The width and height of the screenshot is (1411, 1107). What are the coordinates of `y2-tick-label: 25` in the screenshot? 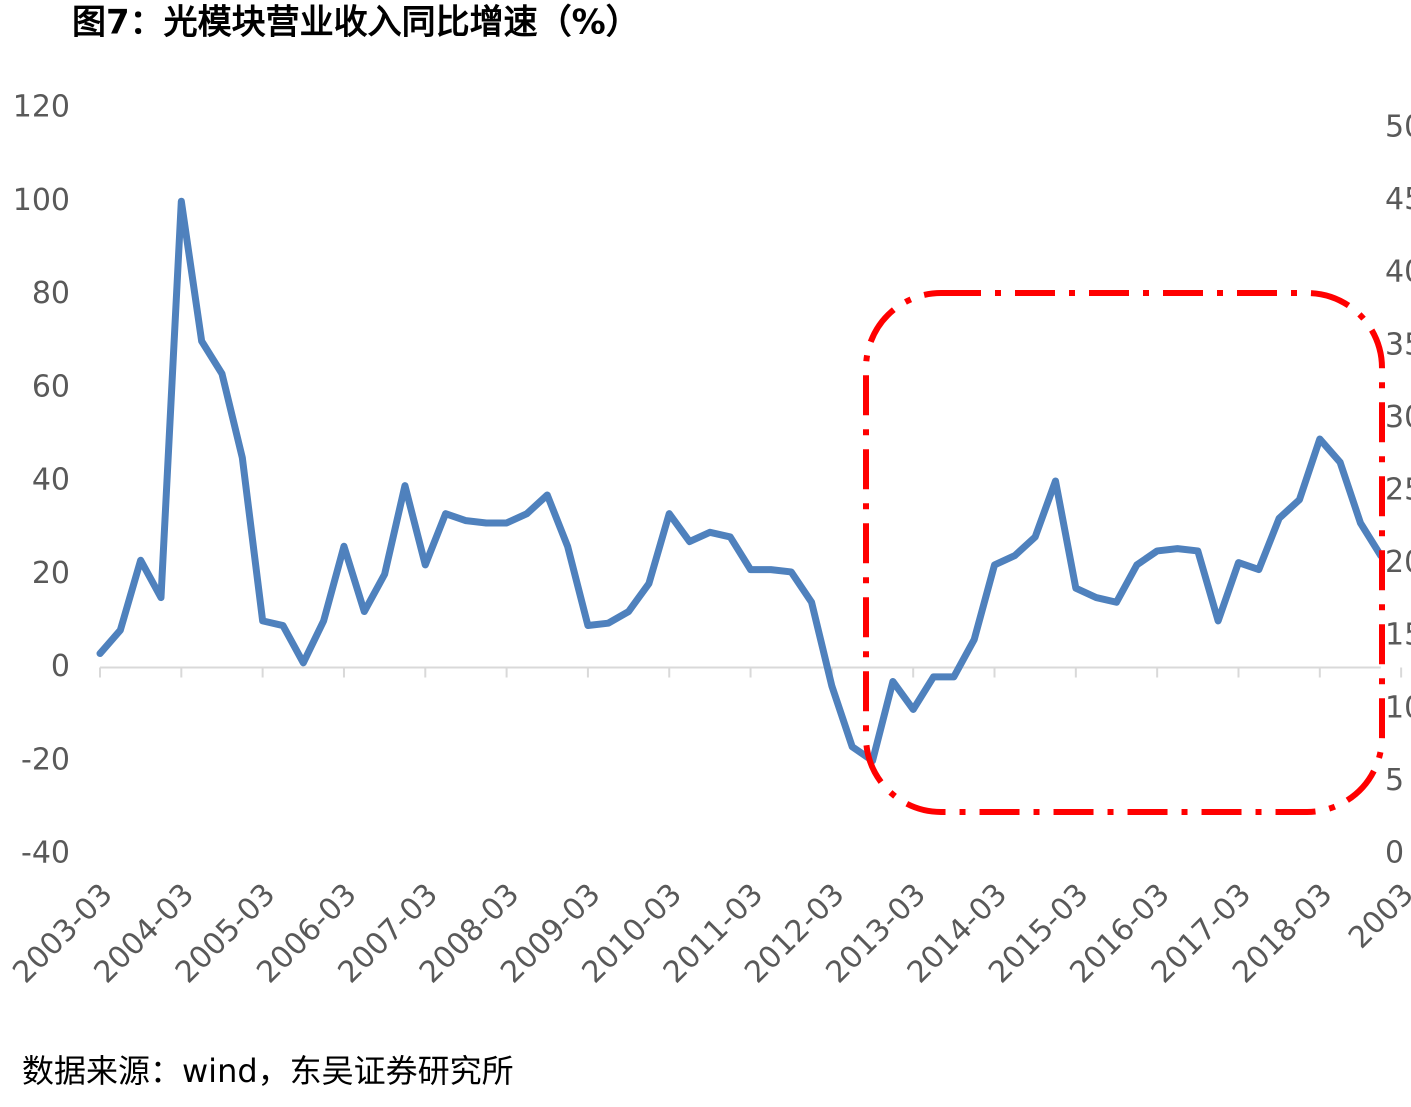 It's located at (1398, 490).